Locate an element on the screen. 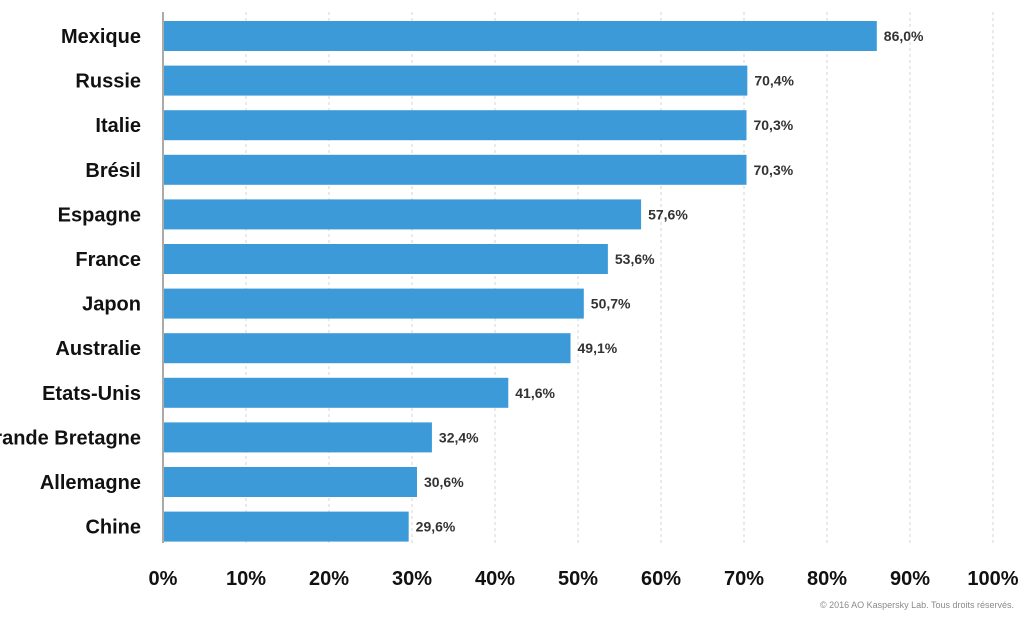  category-label: Japon is located at coordinates (111, 305).